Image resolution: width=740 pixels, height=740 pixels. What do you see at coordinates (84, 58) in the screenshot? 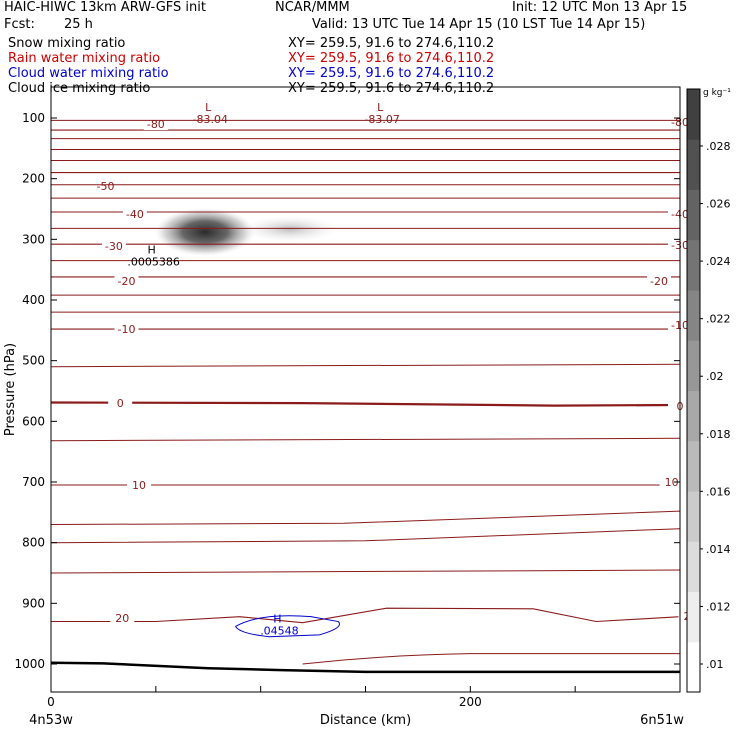
I see `field-name-rain: Rain water mixing ratio` at bounding box center [84, 58].